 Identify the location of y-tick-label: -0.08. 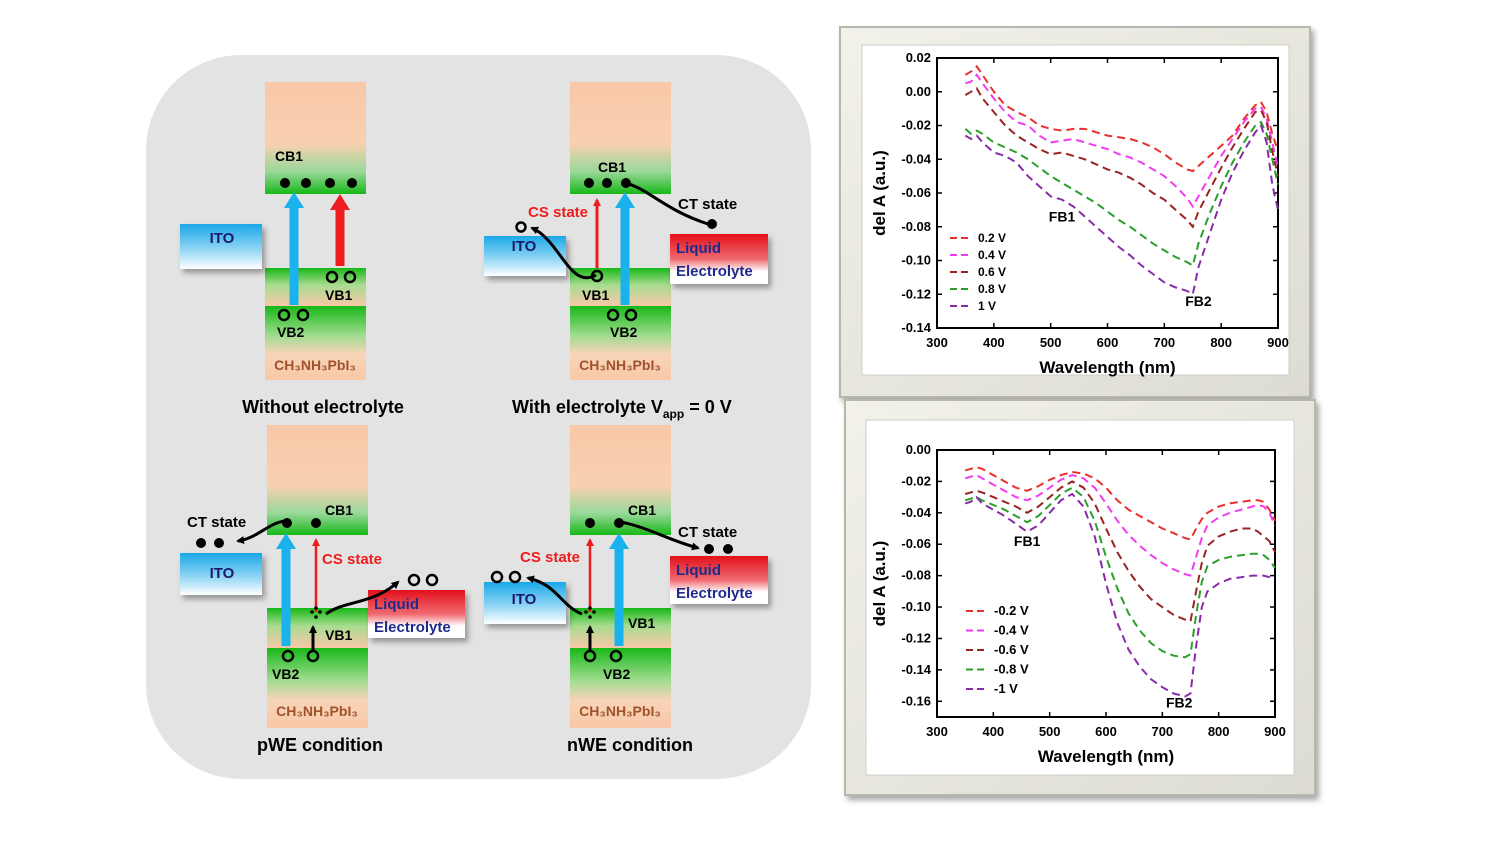
(916, 575).